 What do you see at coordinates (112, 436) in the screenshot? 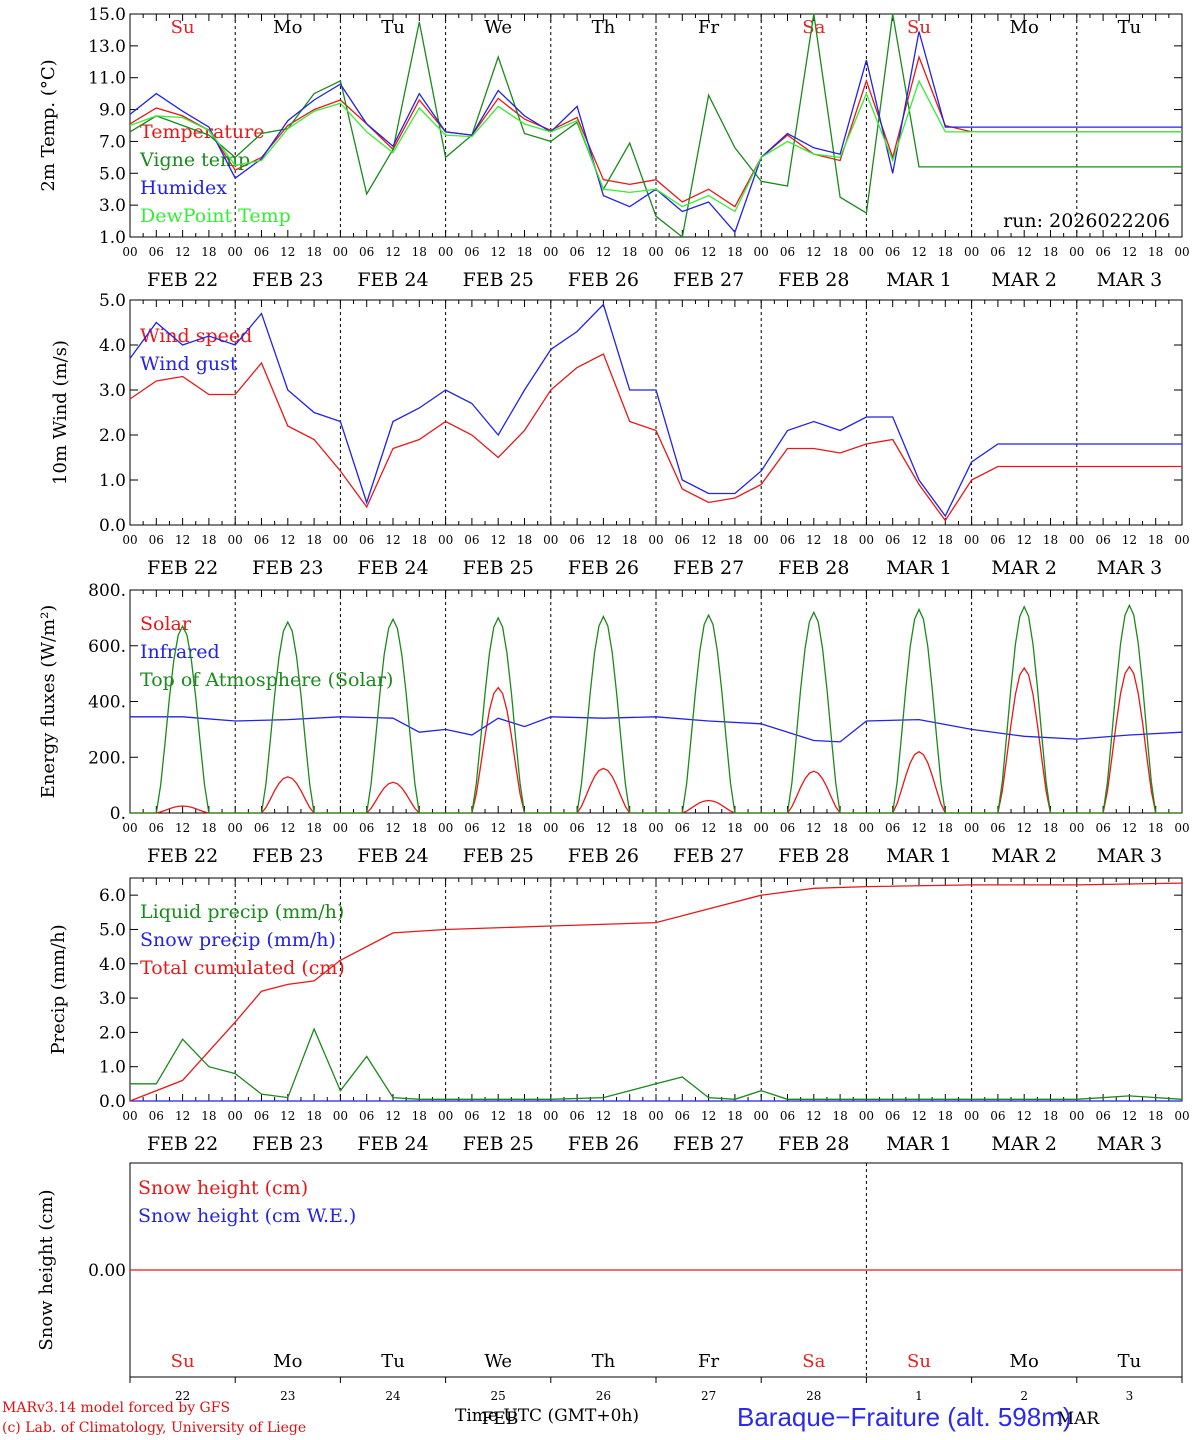
I see `wind-ytick-label: 2.0` at bounding box center [112, 436].